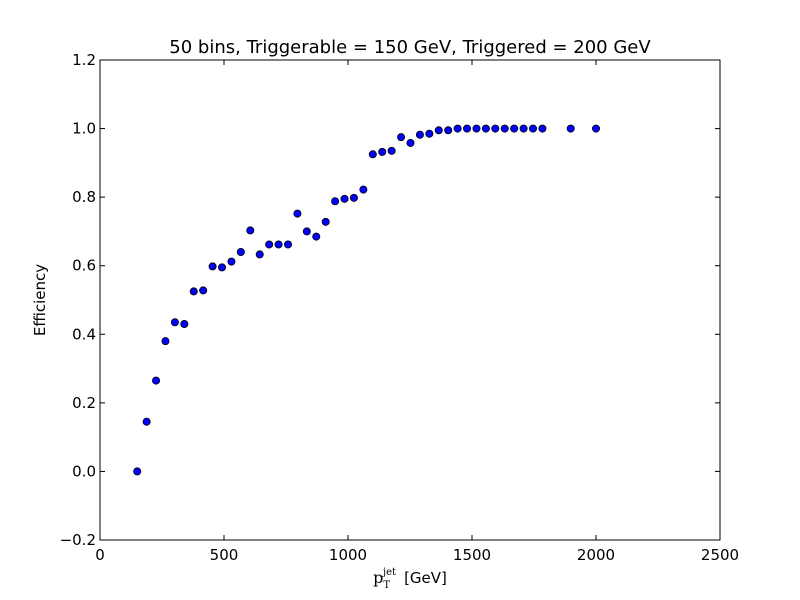 The height and width of the screenshot is (600, 800). What do you see at coordinates (425, 578) in the screenshot?
I see `x-axis-label-unit: [GeV]` at bounding box center [425, 578].